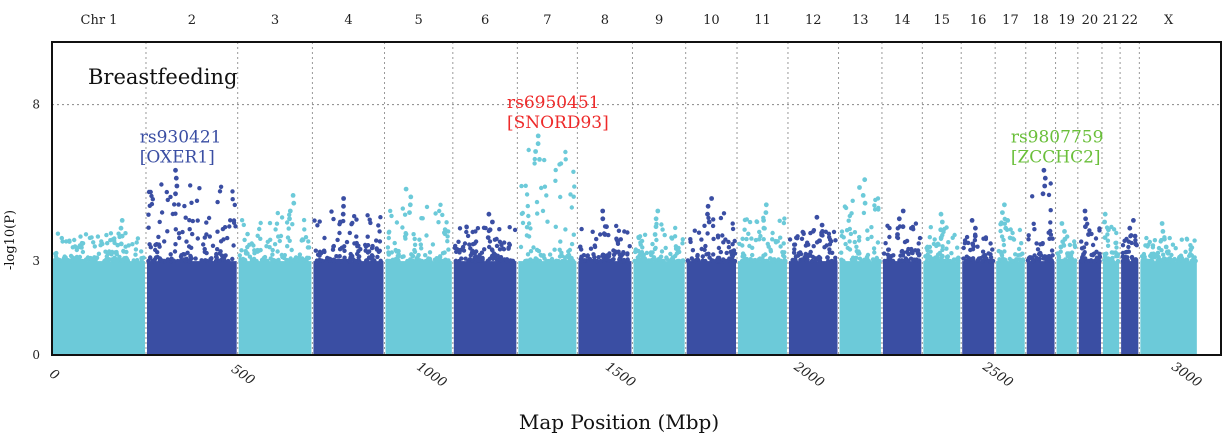  I want to click on chromosome-label: 12, so click(813, 20).